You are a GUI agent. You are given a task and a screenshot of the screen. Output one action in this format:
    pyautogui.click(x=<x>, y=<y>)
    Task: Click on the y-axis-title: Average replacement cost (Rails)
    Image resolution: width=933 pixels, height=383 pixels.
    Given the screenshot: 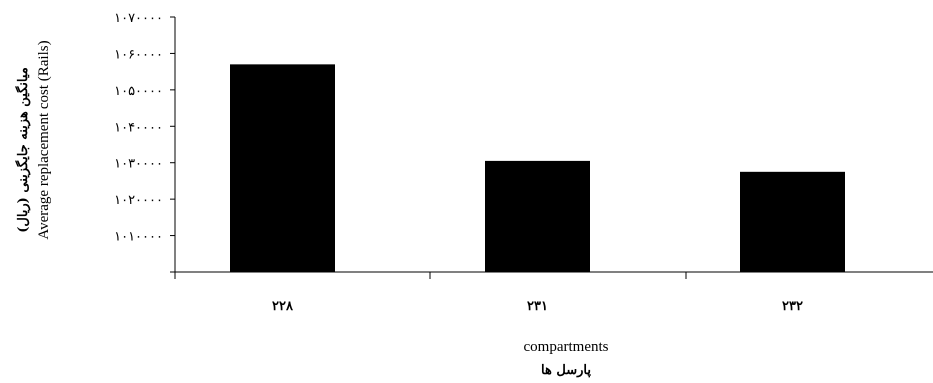 What is the action you would take?
    pyautogui.click(x=44, y=139)
    